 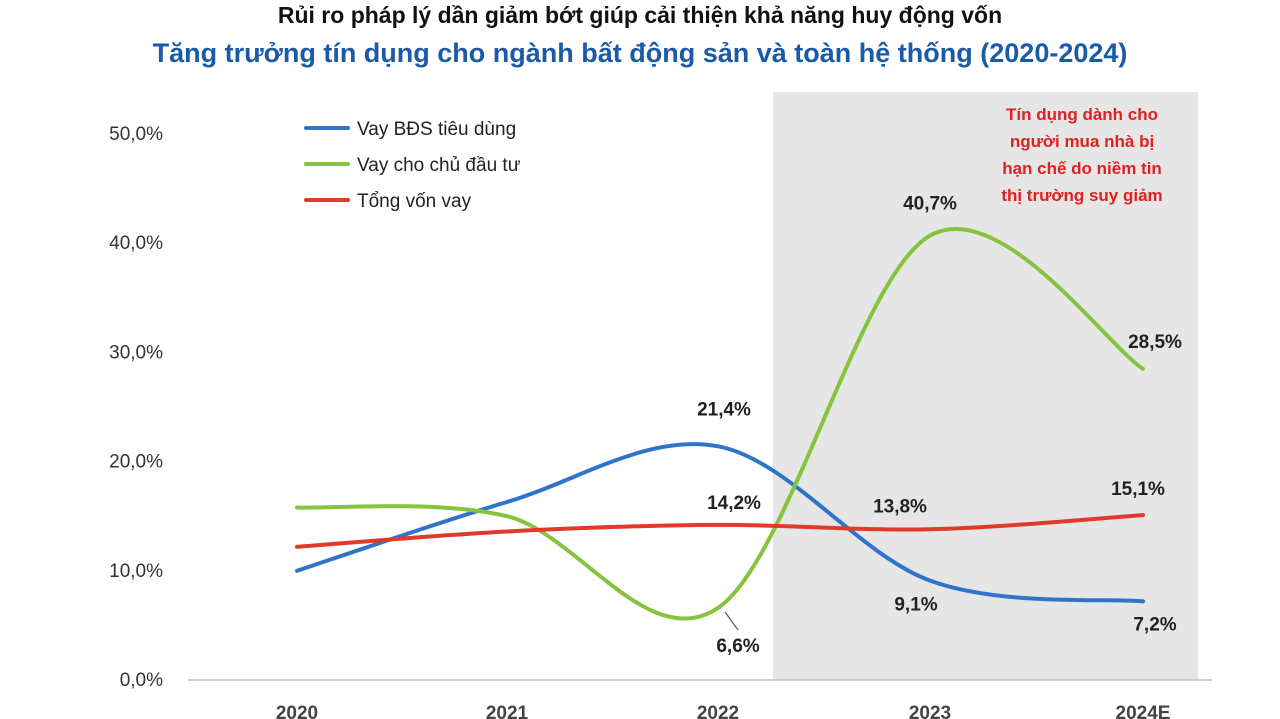 I want to click on legend-label-developer-loans: Vay cho chủ đầu tư, so click(x=439, y=165).